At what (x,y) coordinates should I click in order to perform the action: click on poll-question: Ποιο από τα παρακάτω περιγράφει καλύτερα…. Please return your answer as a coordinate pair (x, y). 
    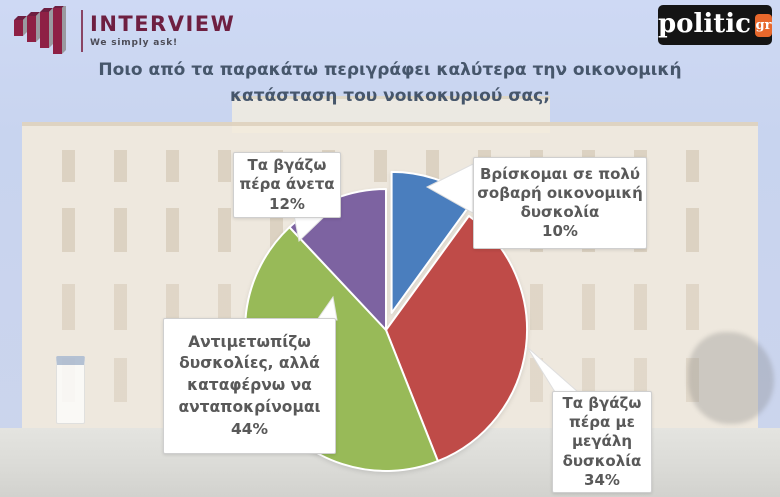
    Looking at the image, I should click on (390, 83).